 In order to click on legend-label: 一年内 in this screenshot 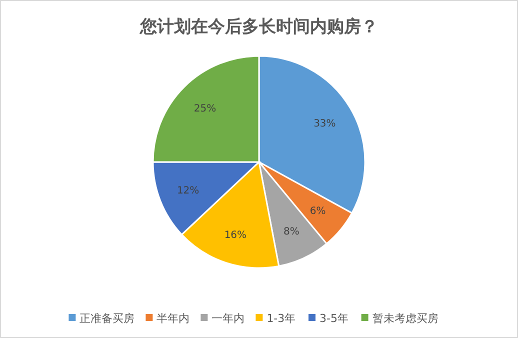, I will do `click(228, 318)`.